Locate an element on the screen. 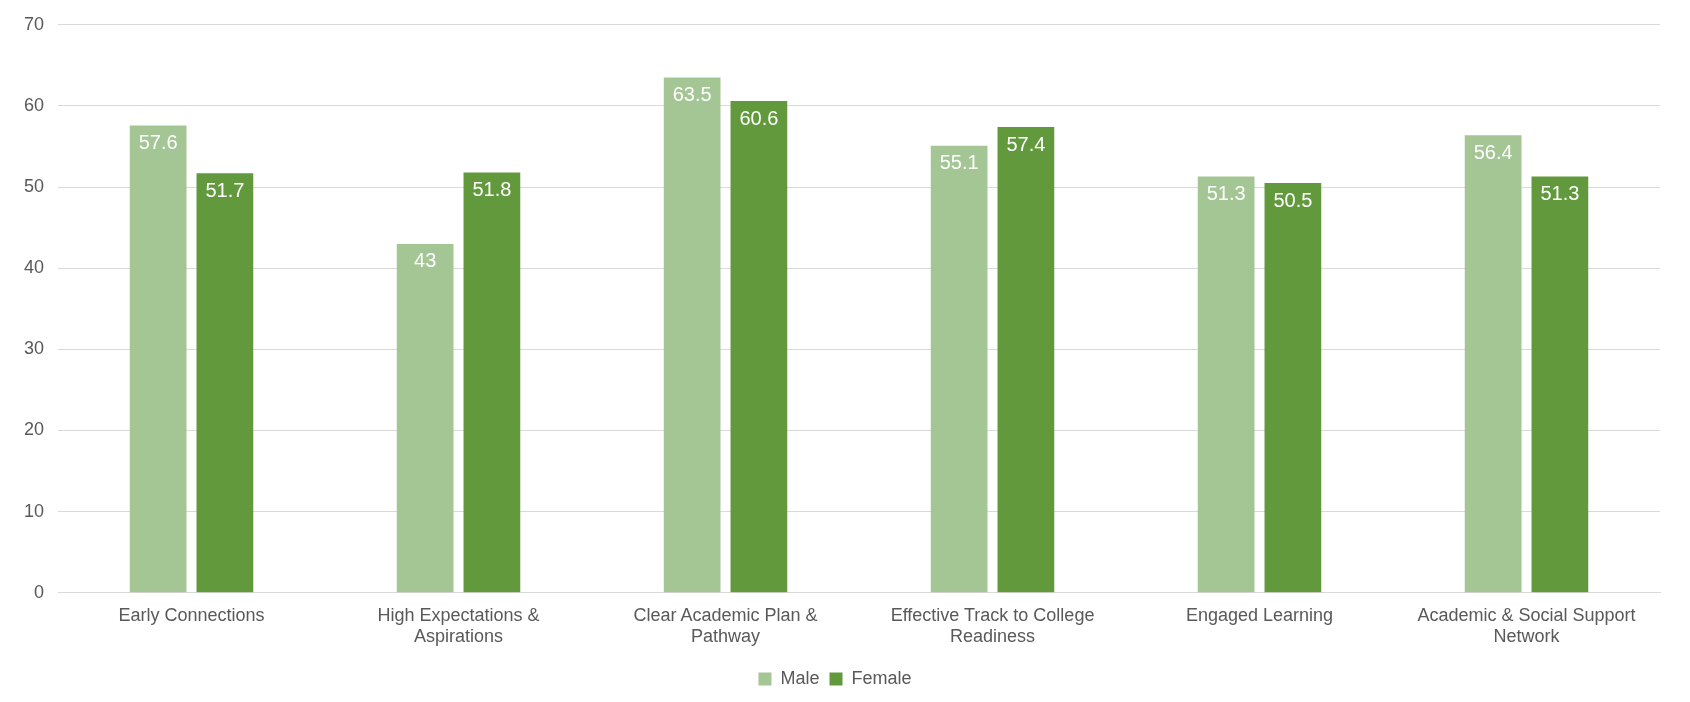 Image resolution: width=1690 pixels, height=702 pixels. y-tick-label: 10 is located at coordinates (34, 510).